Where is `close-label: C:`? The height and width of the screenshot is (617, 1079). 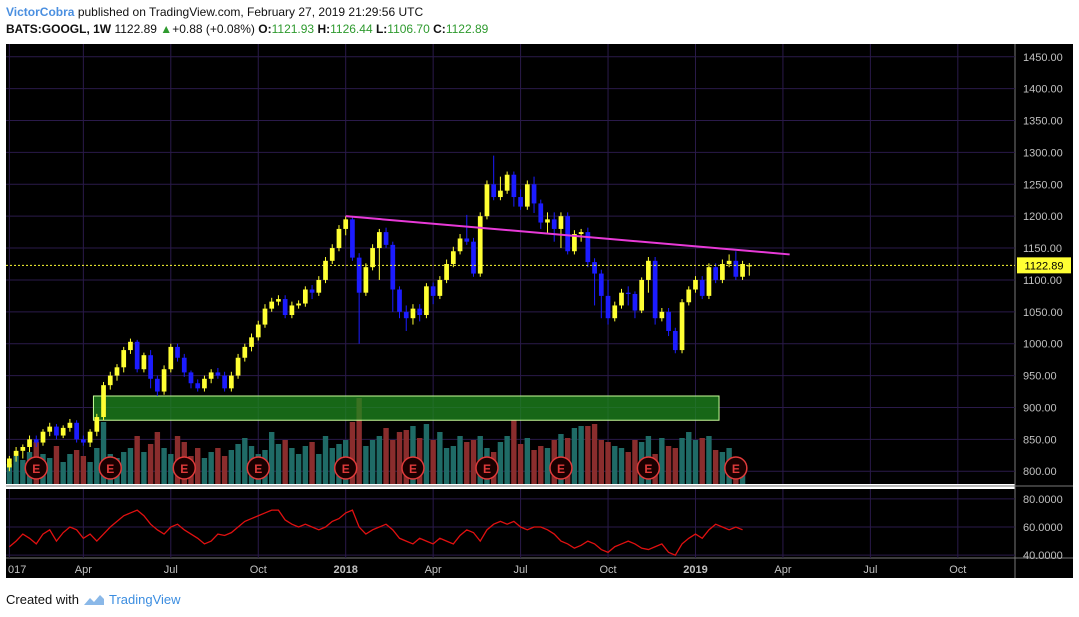
close-label: C: is located at coordinates (439, 29).